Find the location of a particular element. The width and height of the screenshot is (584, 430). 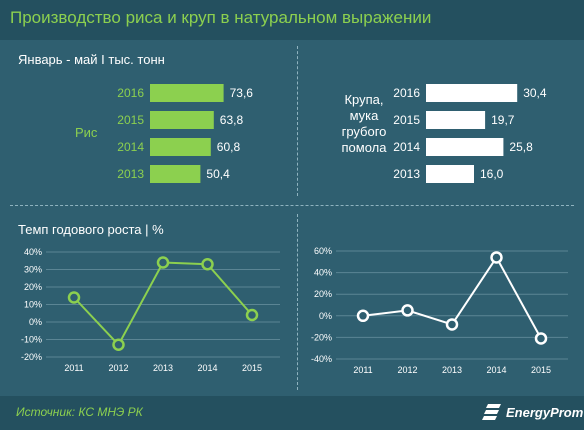

bar-value-label: 60,8 is located at coordinates (229, 147).